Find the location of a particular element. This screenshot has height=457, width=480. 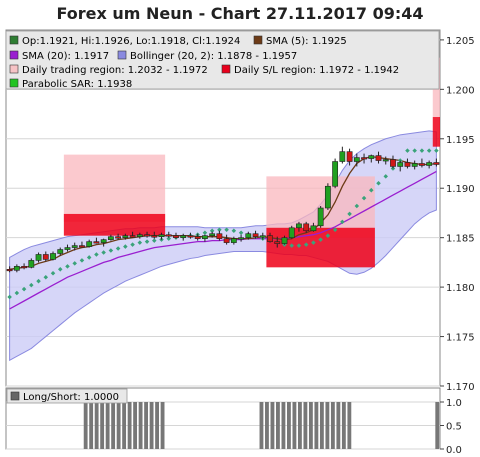

sub-y-tick-label: 0.0 is located at coordinates (454, 450).